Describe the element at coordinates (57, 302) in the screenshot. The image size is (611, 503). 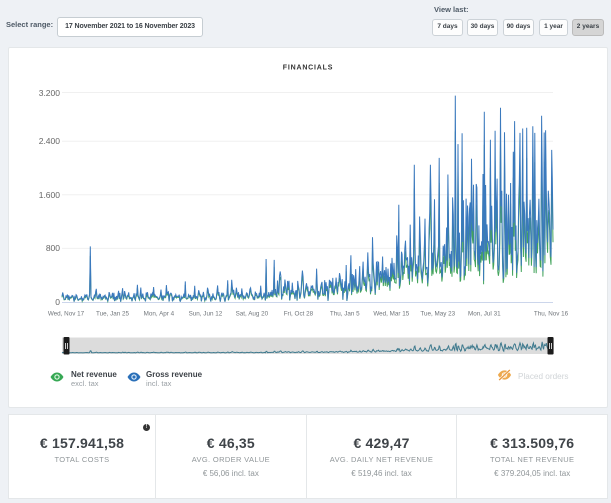
I see `svg-text: 0` at that location.